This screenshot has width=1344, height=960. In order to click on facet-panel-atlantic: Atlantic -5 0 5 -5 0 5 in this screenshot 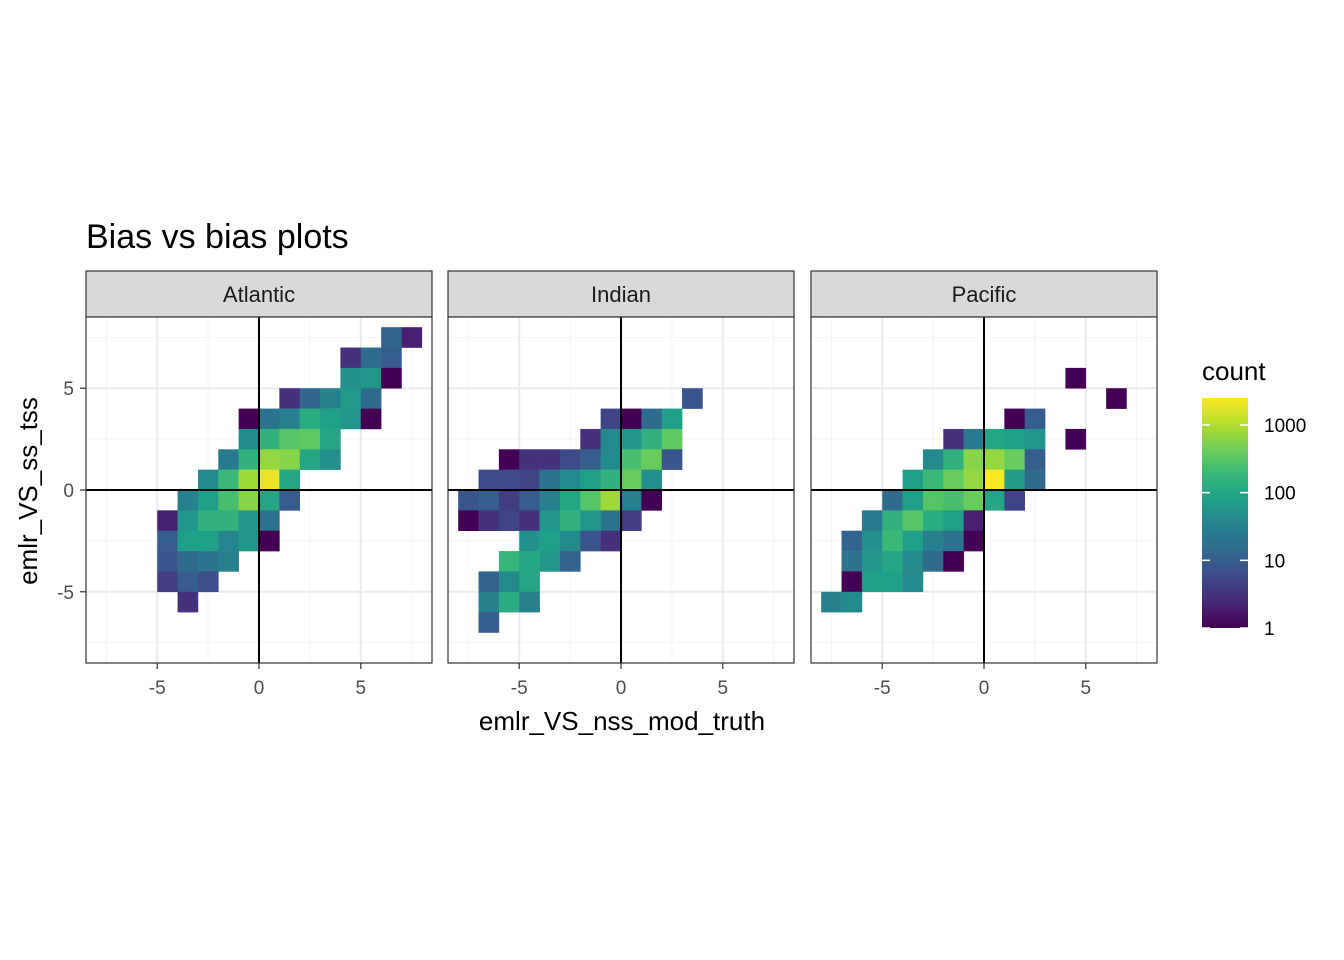, I will do `click(245, 484)`.